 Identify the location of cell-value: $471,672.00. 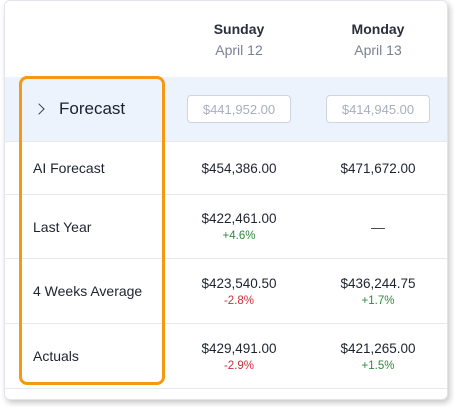
(378, 168).